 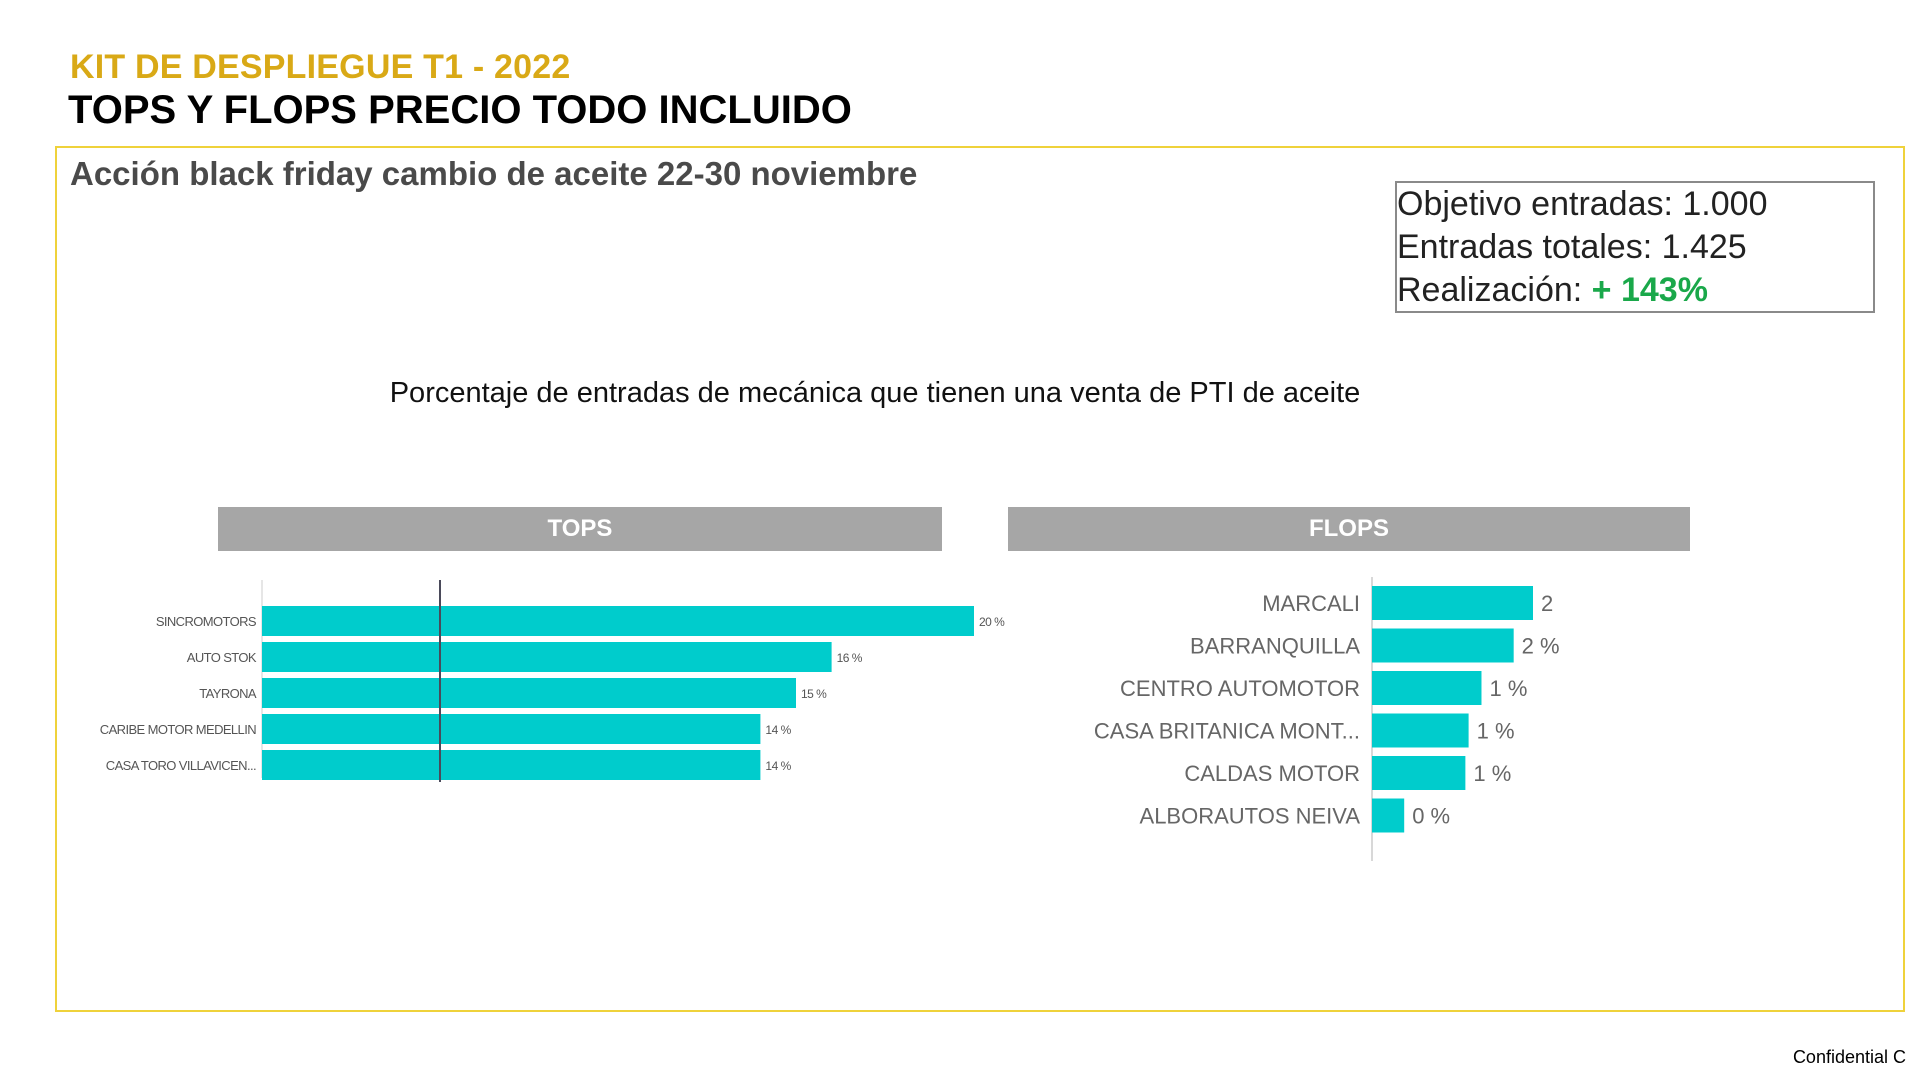 I want to click on kpi-objective-value: 1.000, so click(x=1725, y=204).